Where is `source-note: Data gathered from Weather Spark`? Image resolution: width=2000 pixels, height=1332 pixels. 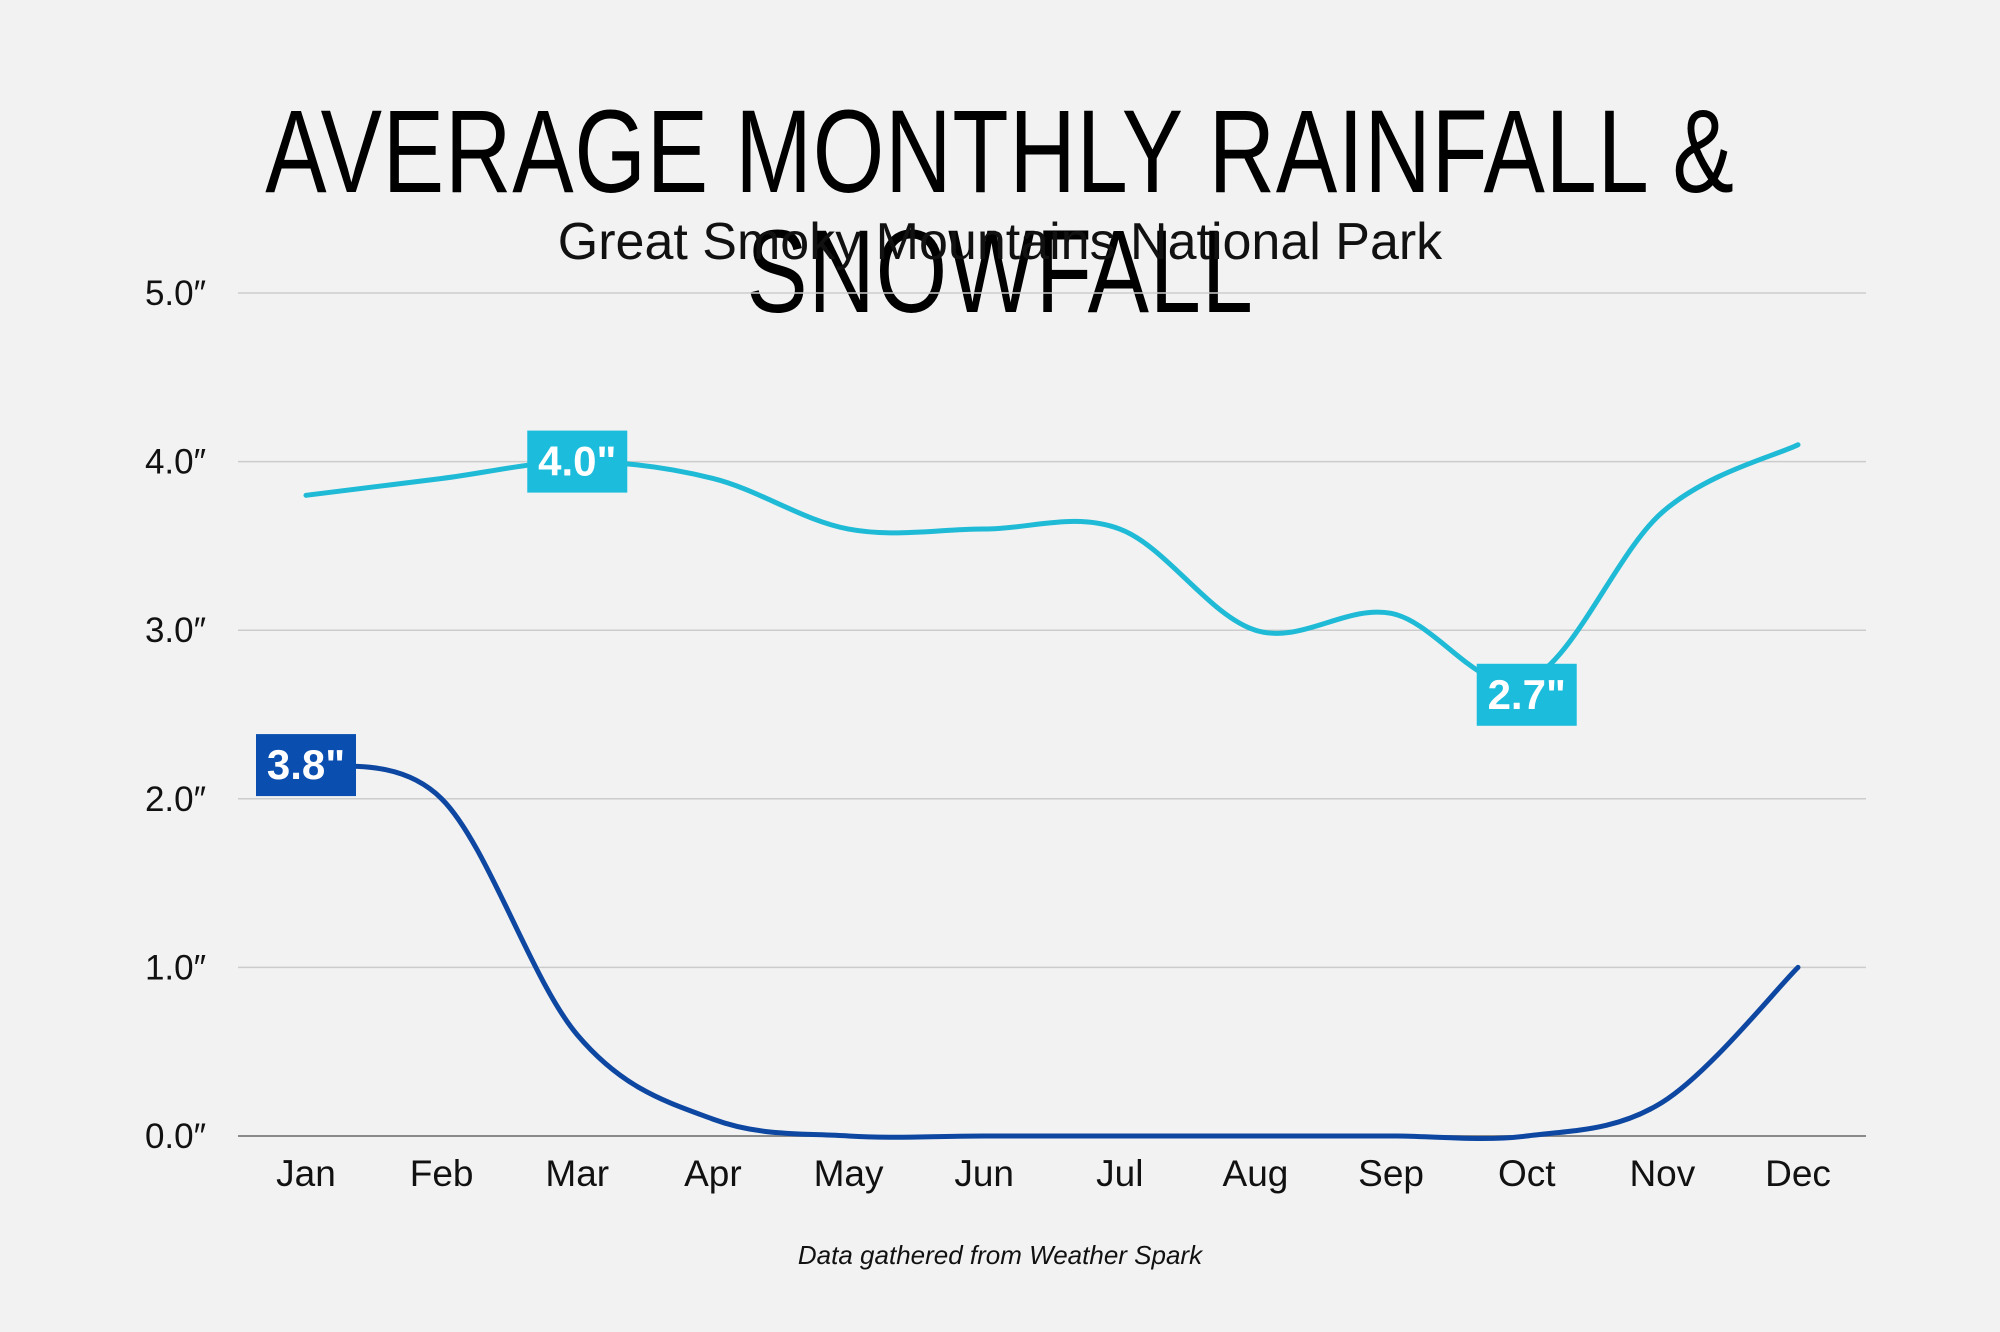 source-note: Data gathered from Weather Spark is located at coordinates (1000, 1255).